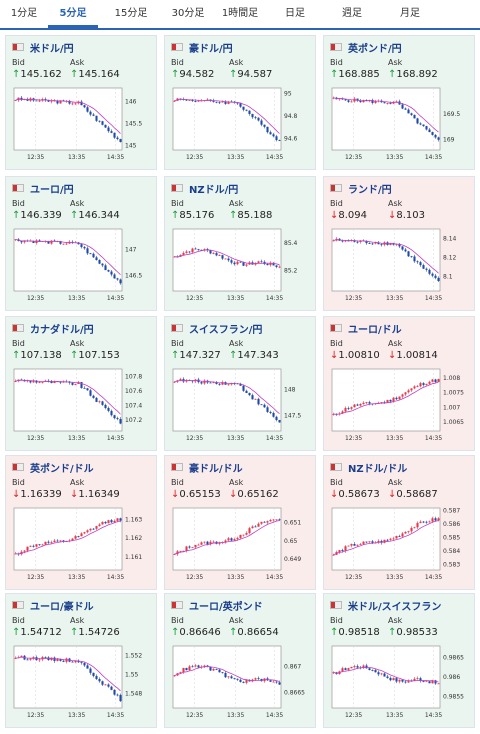 The image size is (480, 734). I want to click on arrow-up-icon: ↑, so click(74, 215).